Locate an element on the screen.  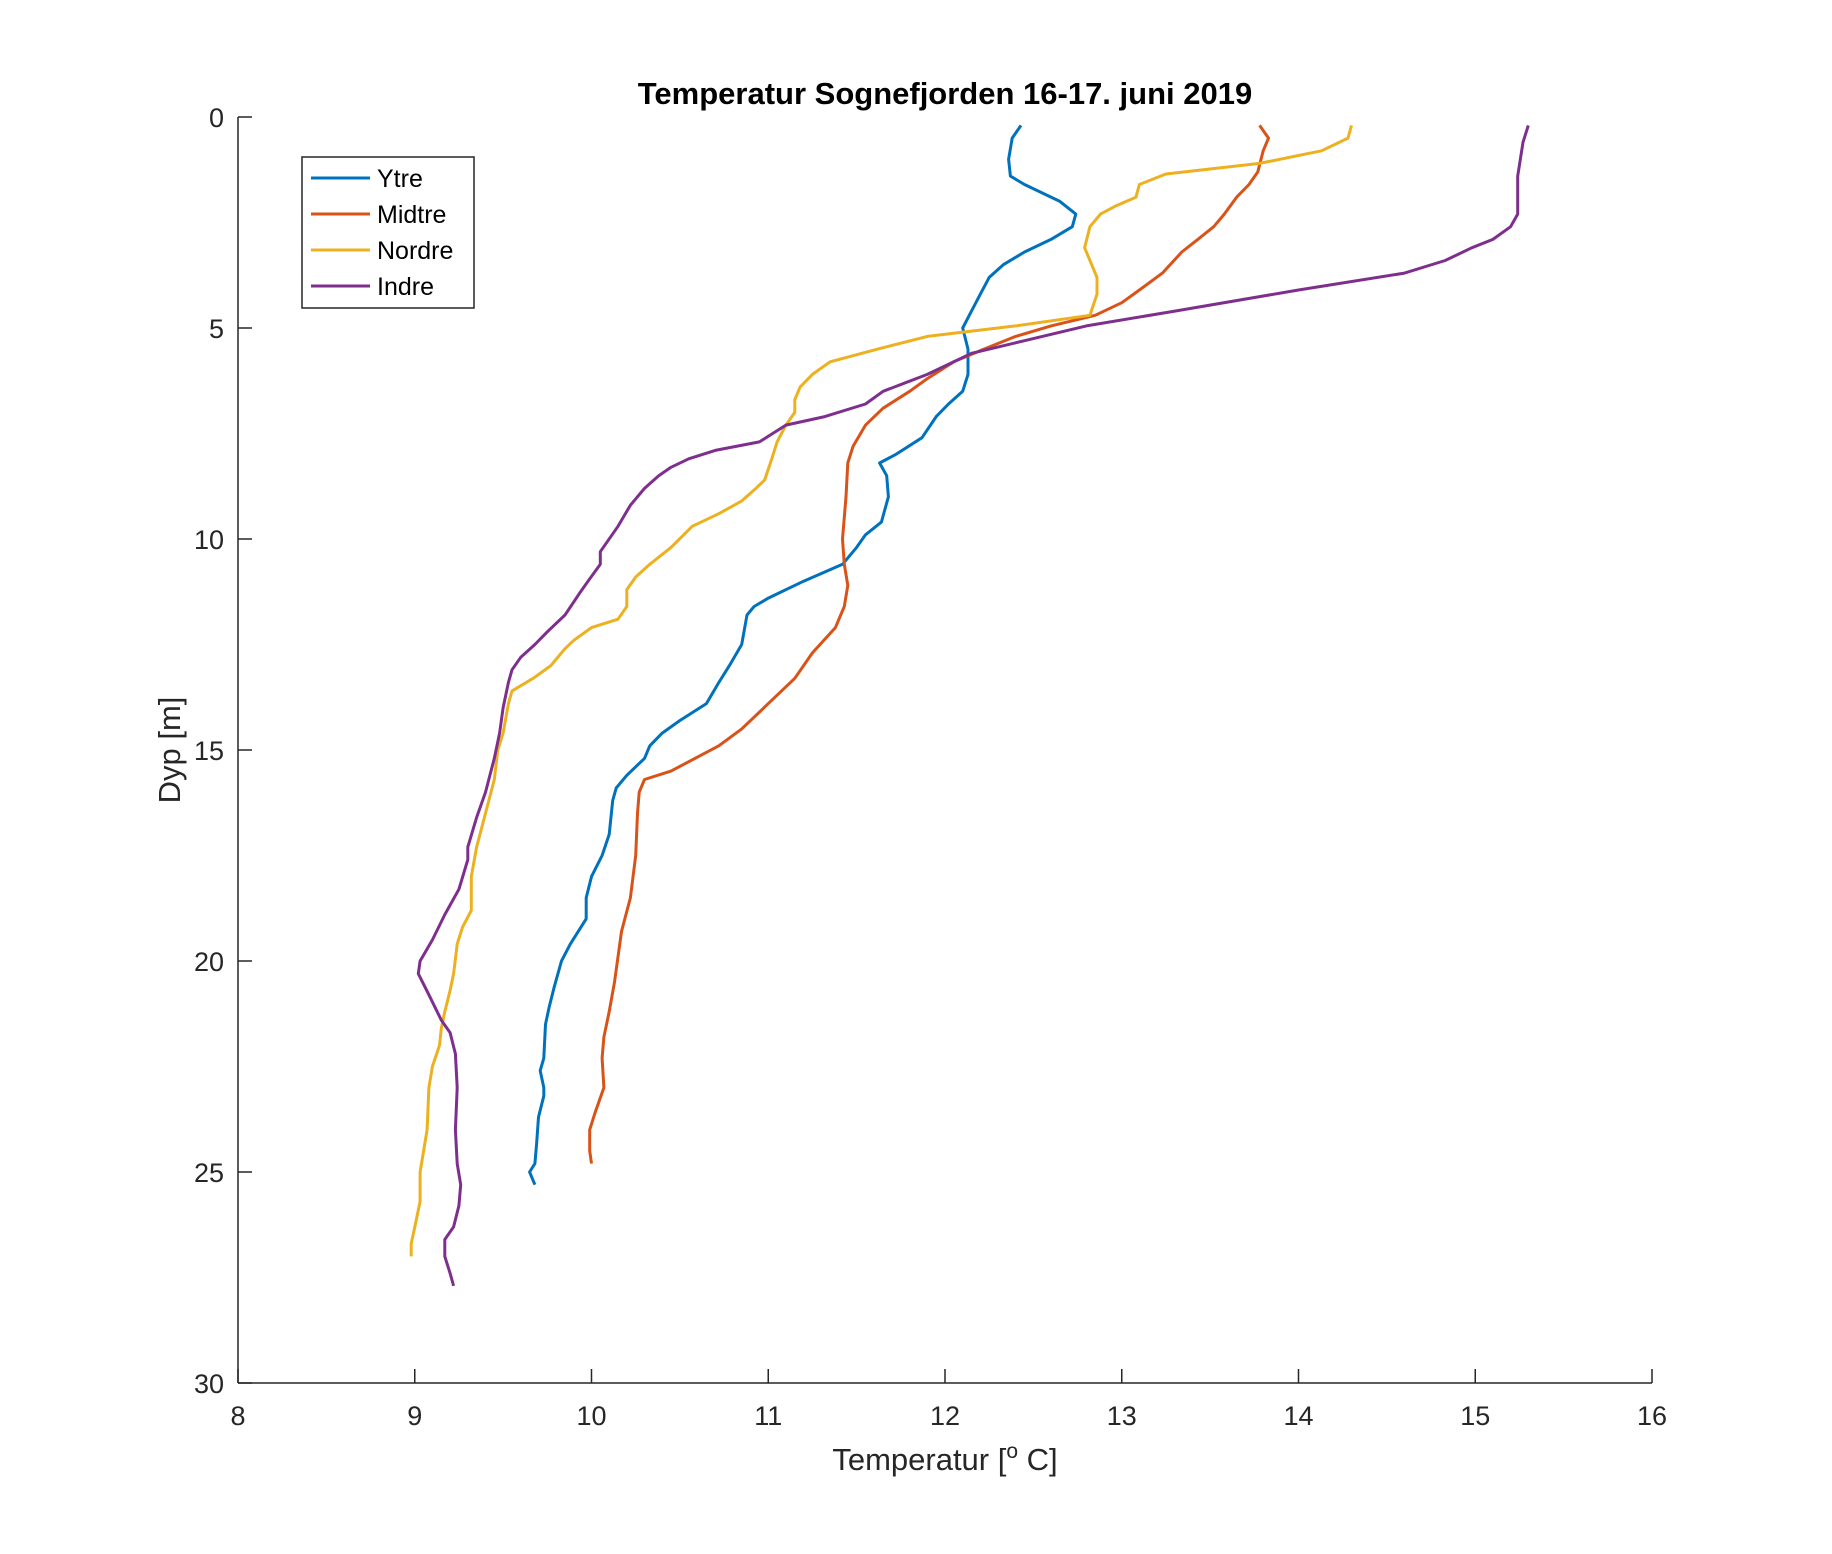
x-tick-label: 8 is located at coordinates (237, 1416).